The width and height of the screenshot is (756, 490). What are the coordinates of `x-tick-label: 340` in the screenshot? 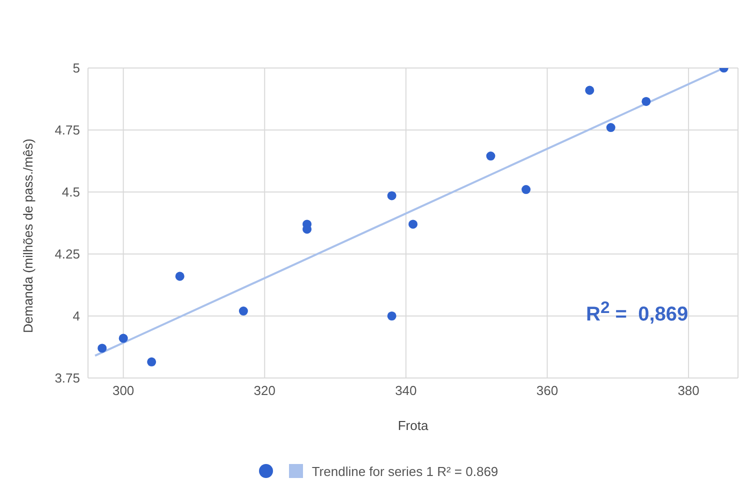 It's located at (406, 390).